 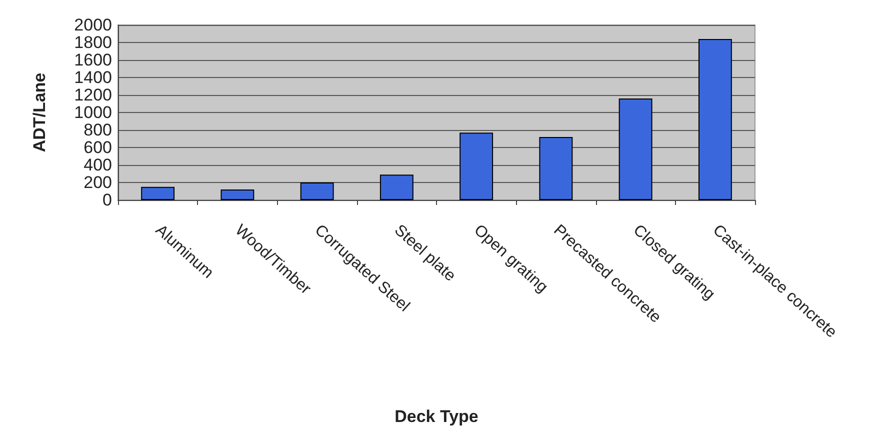 What do you see at coordinates (93, 42) in the screenshot?
I see `y-tick-label: 1800` at bounding box center [93, 42].